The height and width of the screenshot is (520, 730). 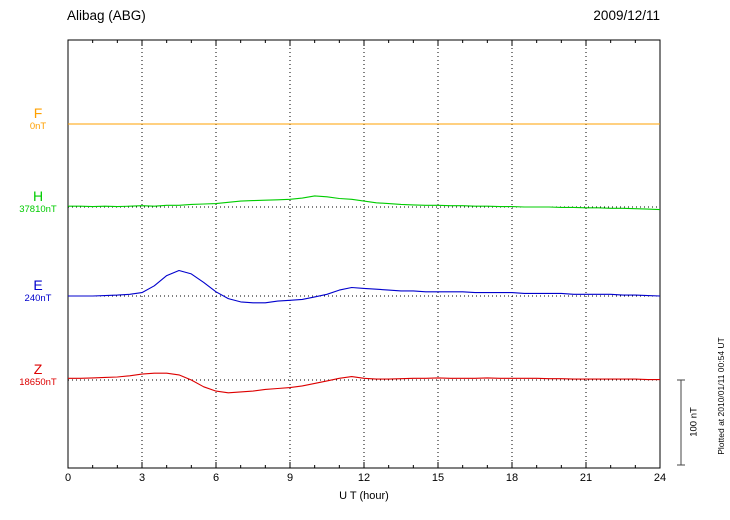 What do you see at coordinates (38, 113) in the screenshot?
I see `component-letter-F: F` at bounding box center [38, 113].